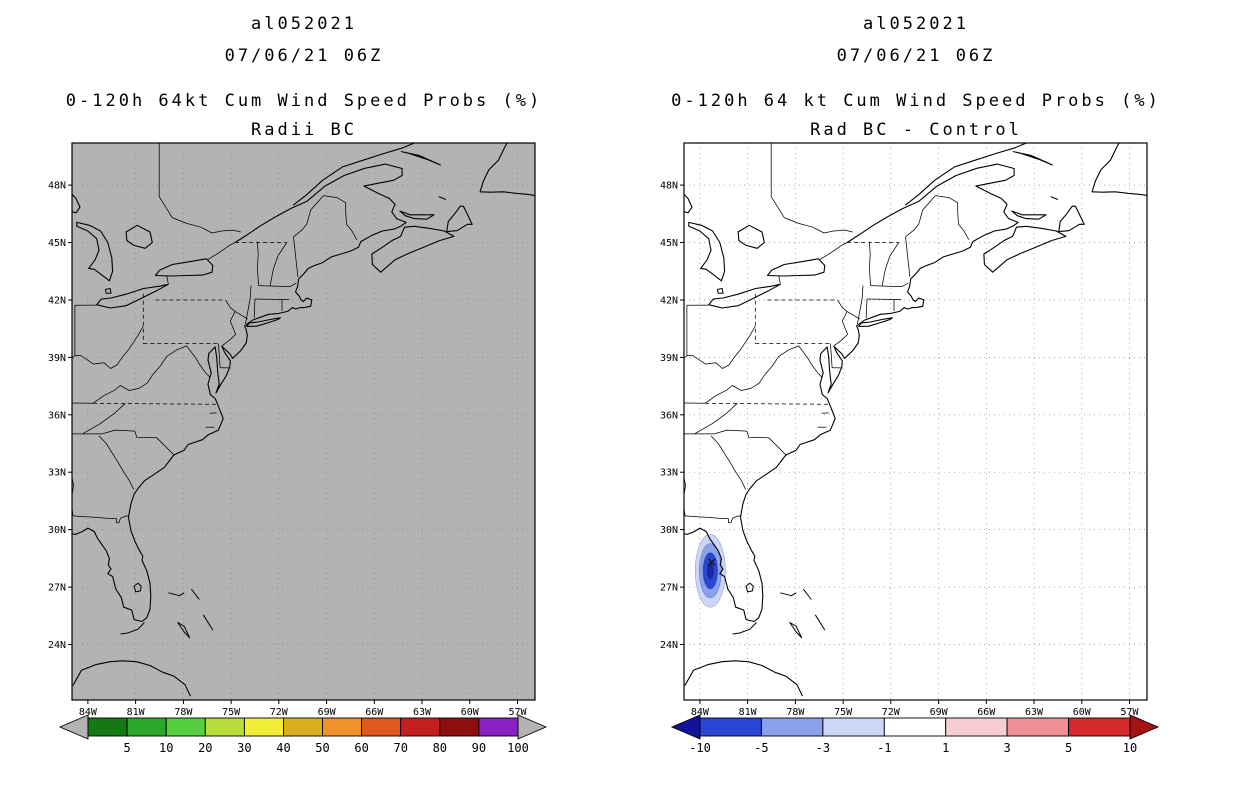 Image resolution: width=1236 pixels, height=800 pixels. Describe the element at coordinates (761, 748) in the screenshot. I see `svg-text: -5` at that location.